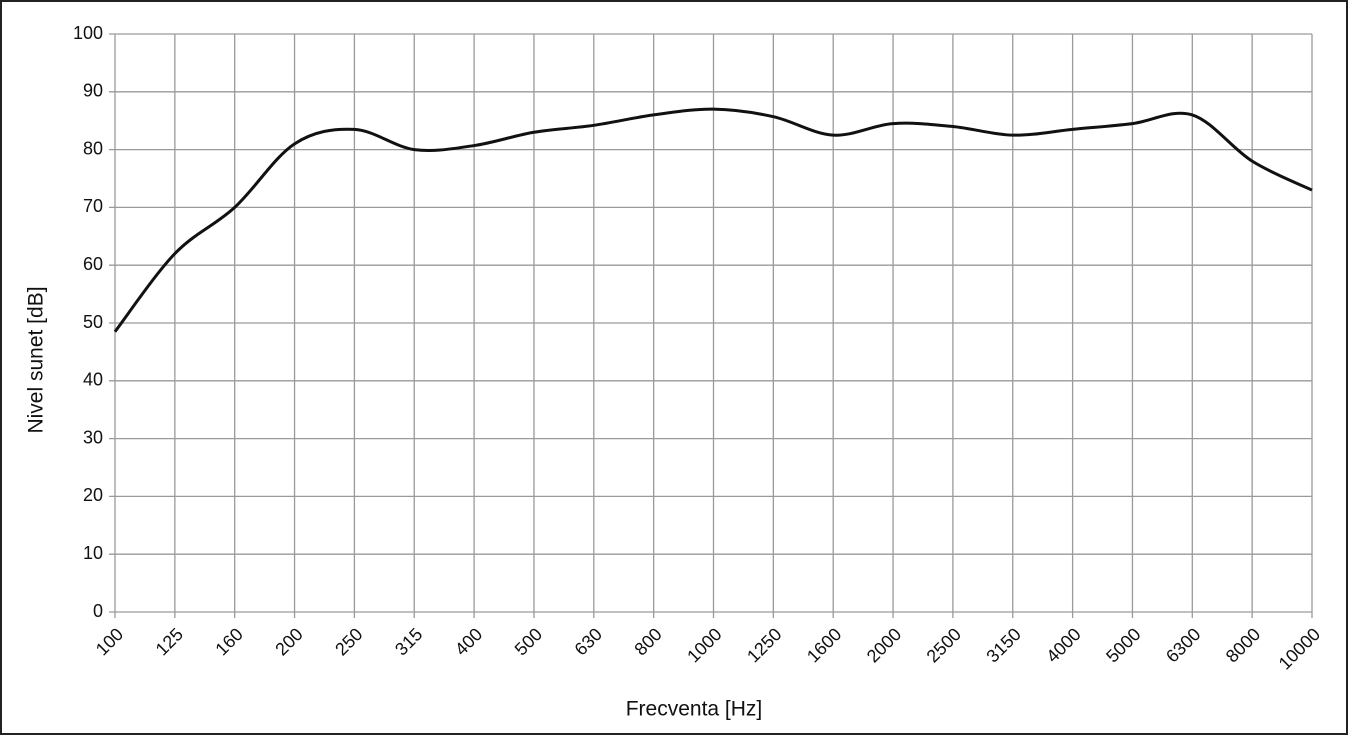 Image resolution: width=1349 pixels, height=736 pixels. Describe the element at coordinates (93, 495) in the screenshot. I see `y-tick-label: 20` at that location.